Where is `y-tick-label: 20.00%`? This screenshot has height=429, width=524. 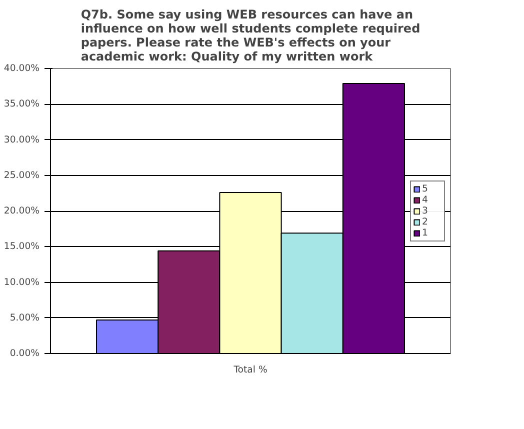
y-tick-label: 20.00% is located at coordinates (22, 211).